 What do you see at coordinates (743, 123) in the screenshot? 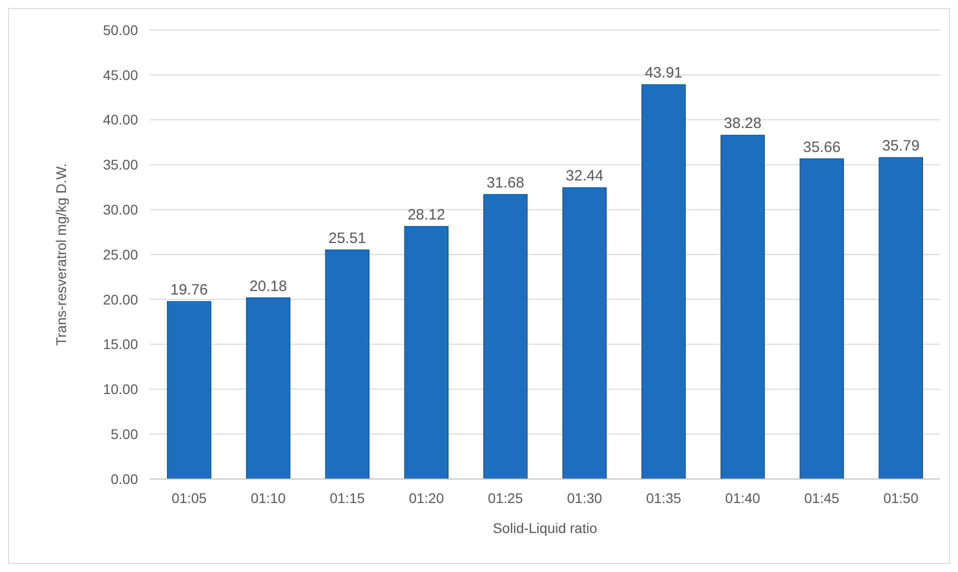
I see `data-label: 38.28` at bounding box center [743, 123].